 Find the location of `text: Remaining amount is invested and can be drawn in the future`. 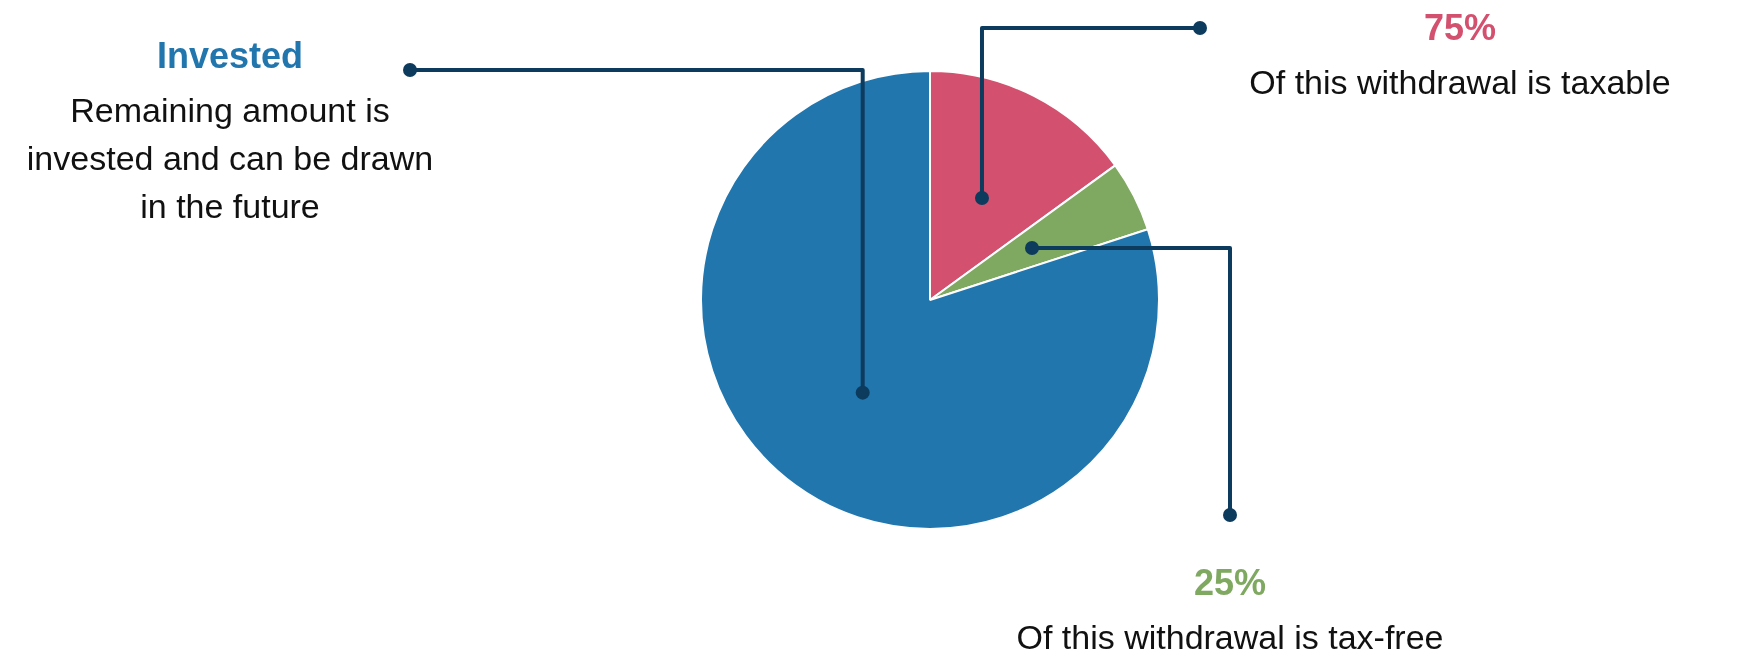

text: Remaining amount is invested and can be drawn in the future is located at coordinates (230, 158).